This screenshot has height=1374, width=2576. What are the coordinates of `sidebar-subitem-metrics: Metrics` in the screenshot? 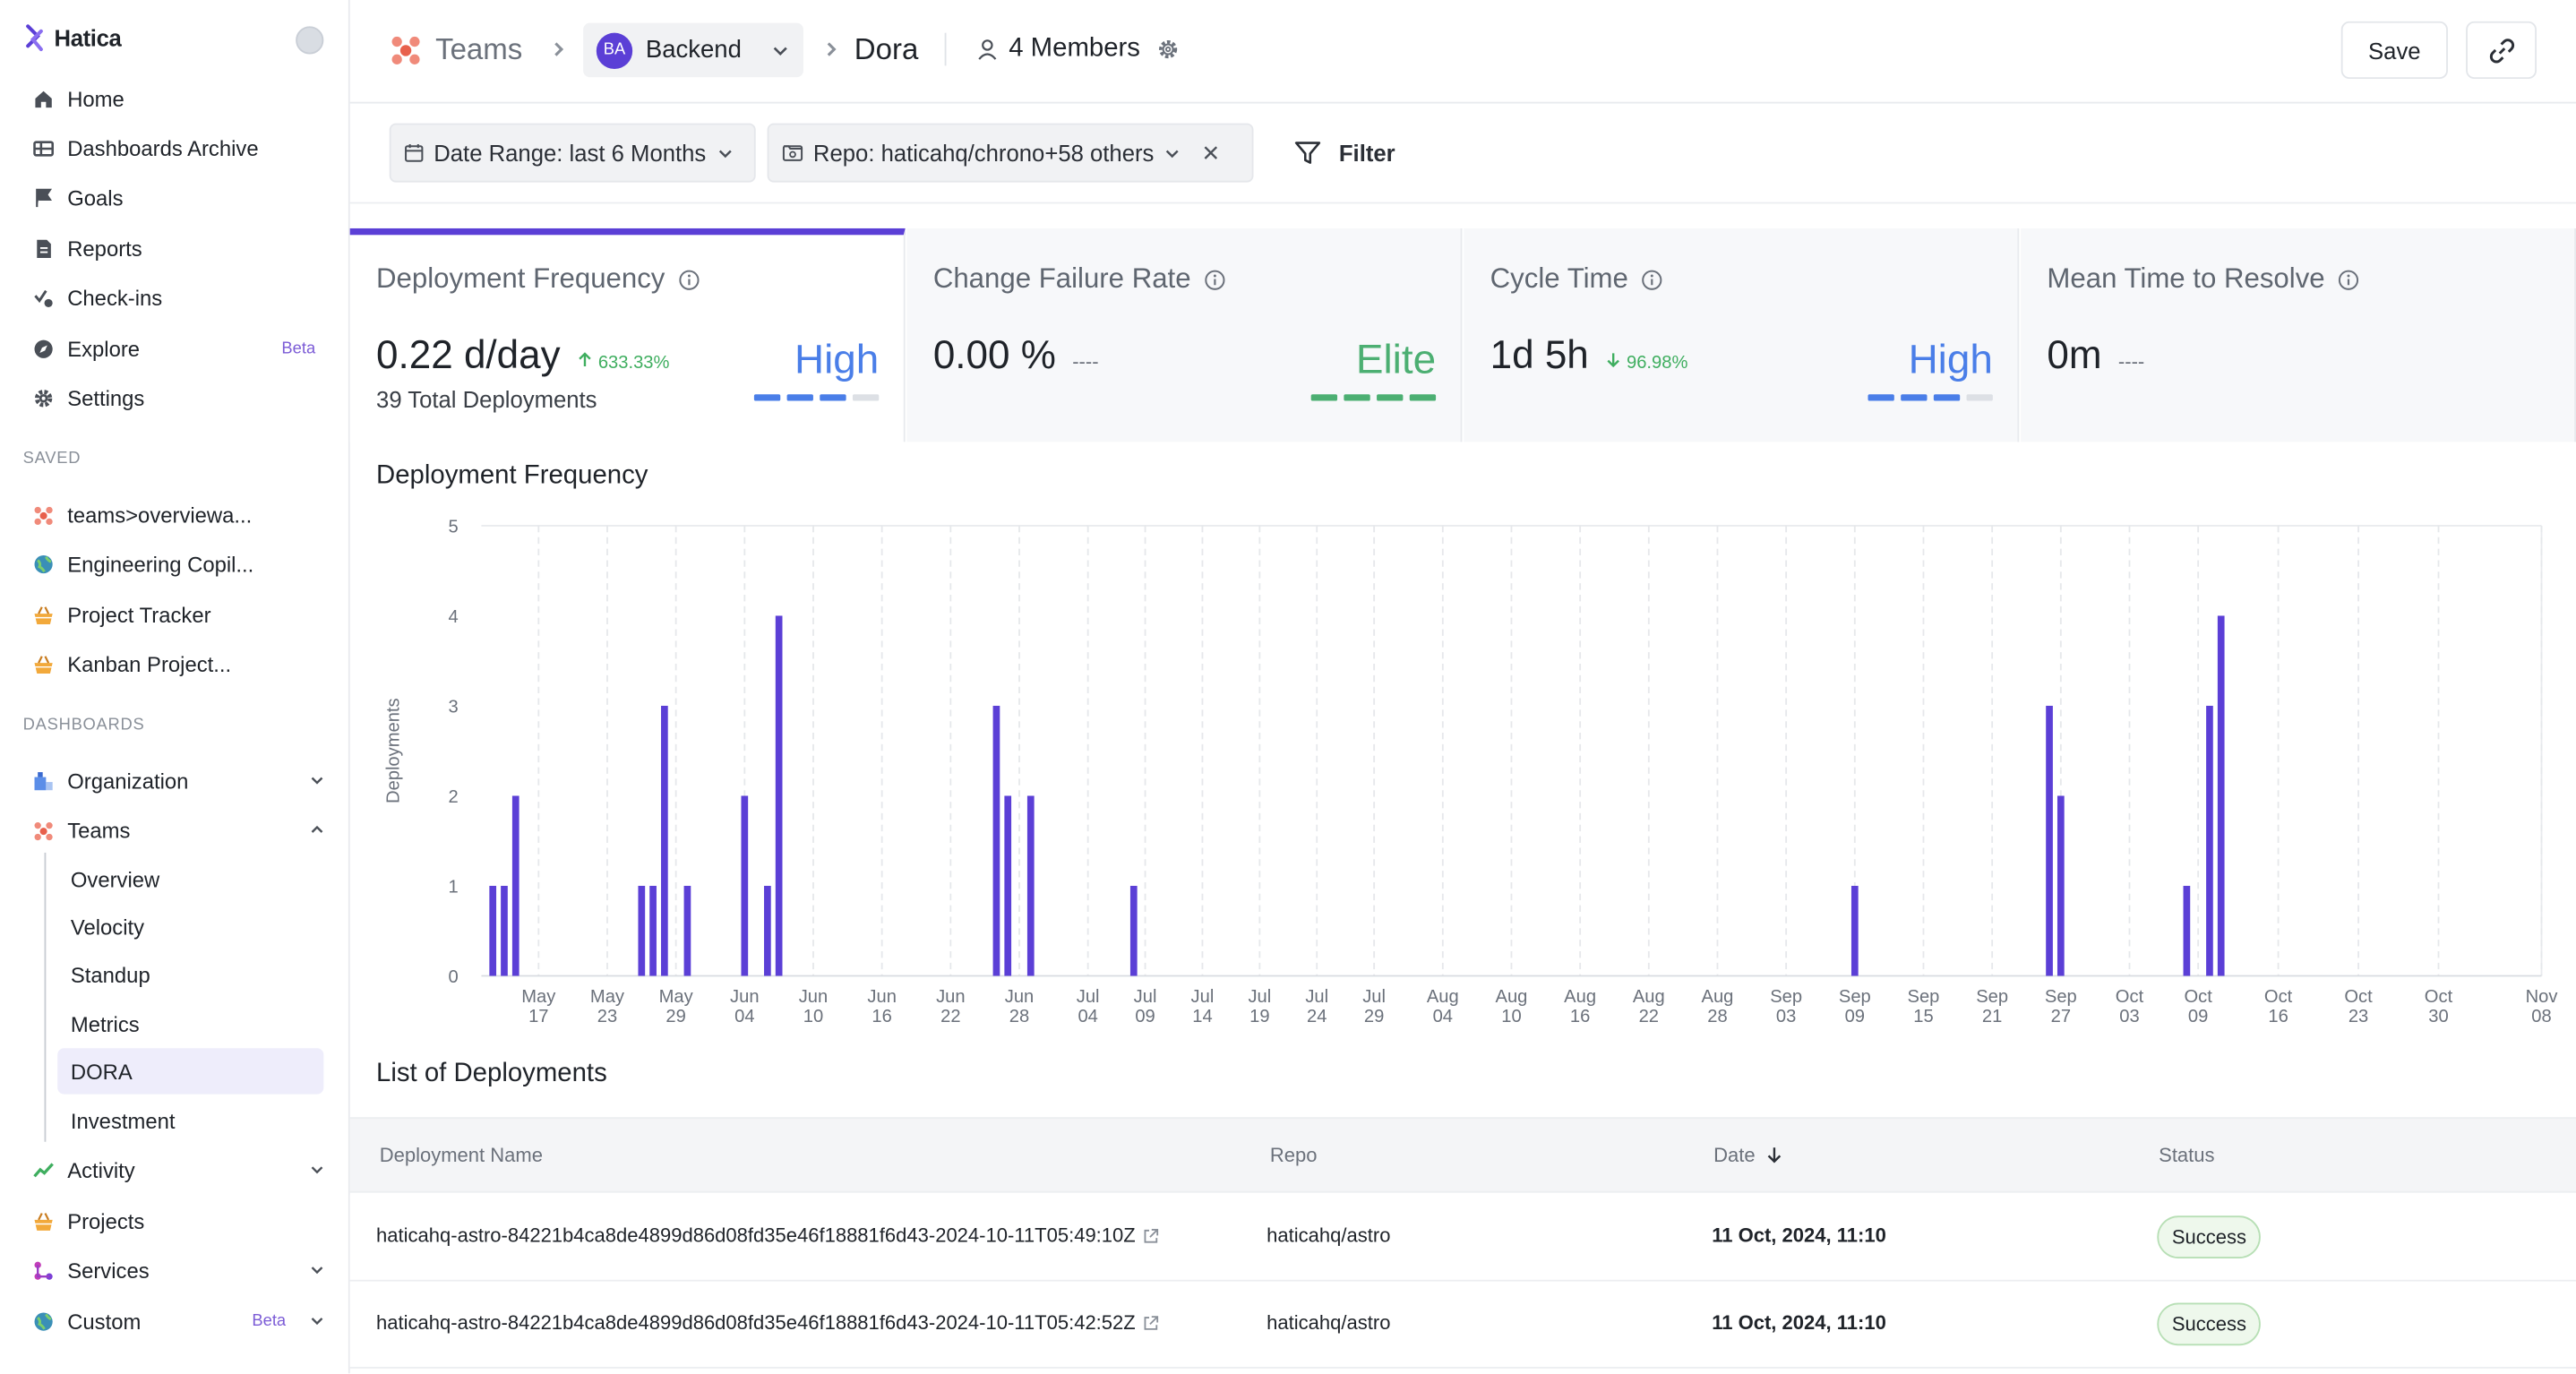 It's located at (105, 1023).